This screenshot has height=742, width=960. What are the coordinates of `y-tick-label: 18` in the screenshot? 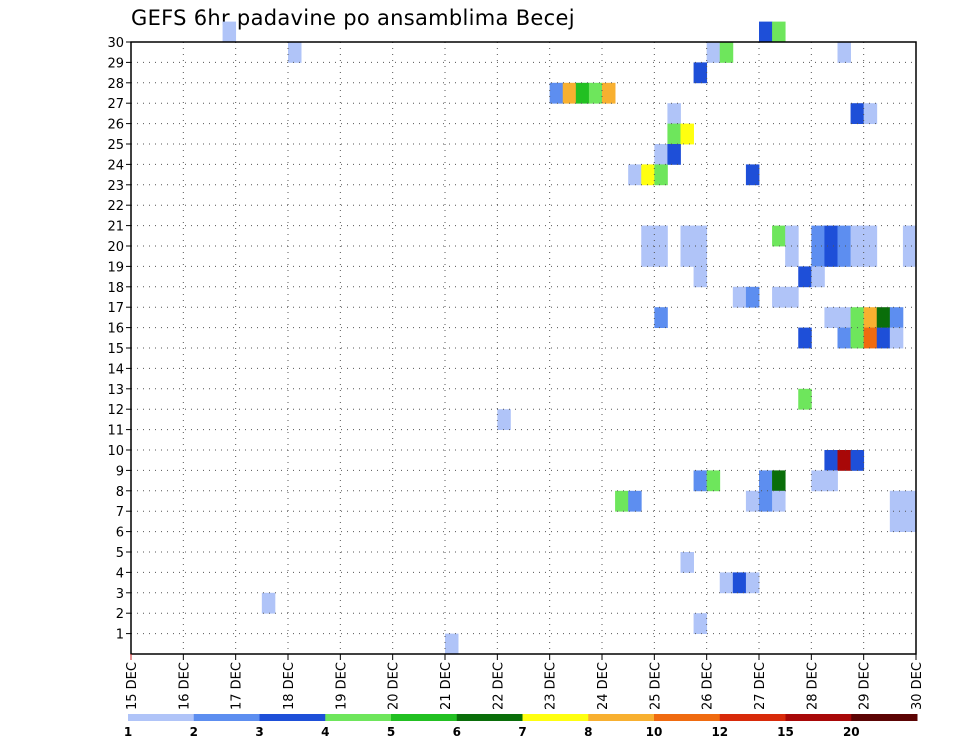 It's located at (115, 288).